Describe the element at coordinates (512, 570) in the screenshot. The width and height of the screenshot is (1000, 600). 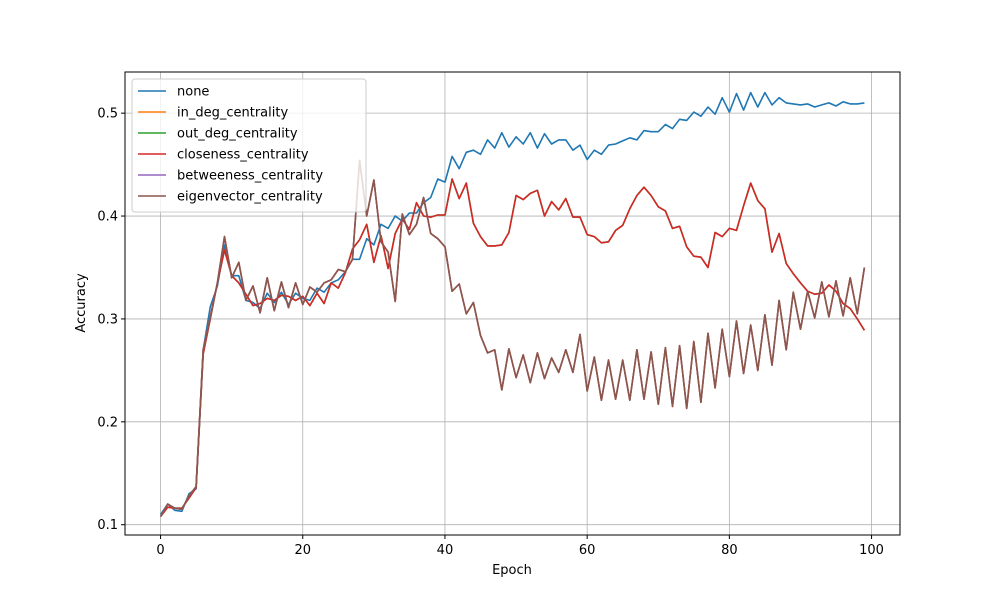
I see `x-axis-label: Epoch` at that location.